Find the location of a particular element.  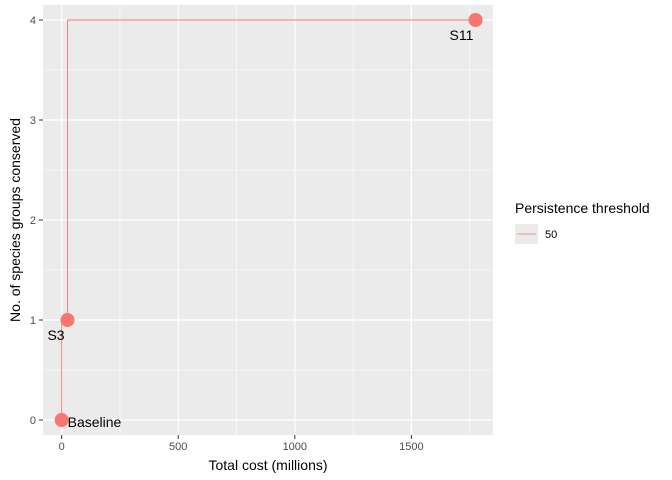

legend-label: 50 is located at coordinates (551, 235).